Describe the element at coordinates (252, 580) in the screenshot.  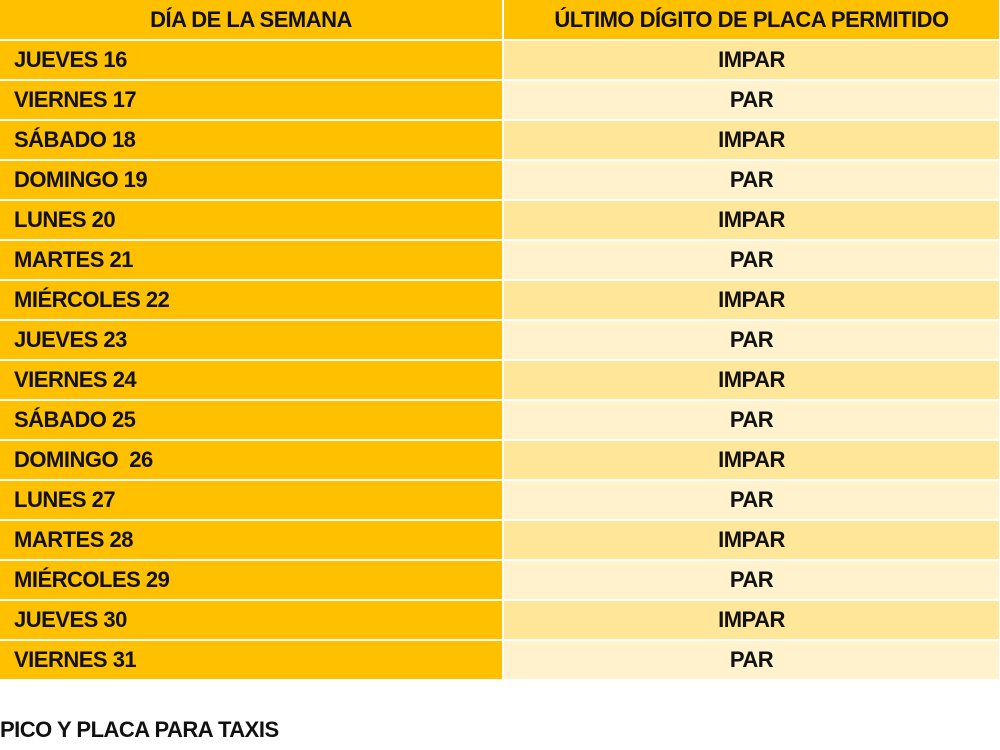
I see `day-cell: MIÉRCOLES 29` at that location.